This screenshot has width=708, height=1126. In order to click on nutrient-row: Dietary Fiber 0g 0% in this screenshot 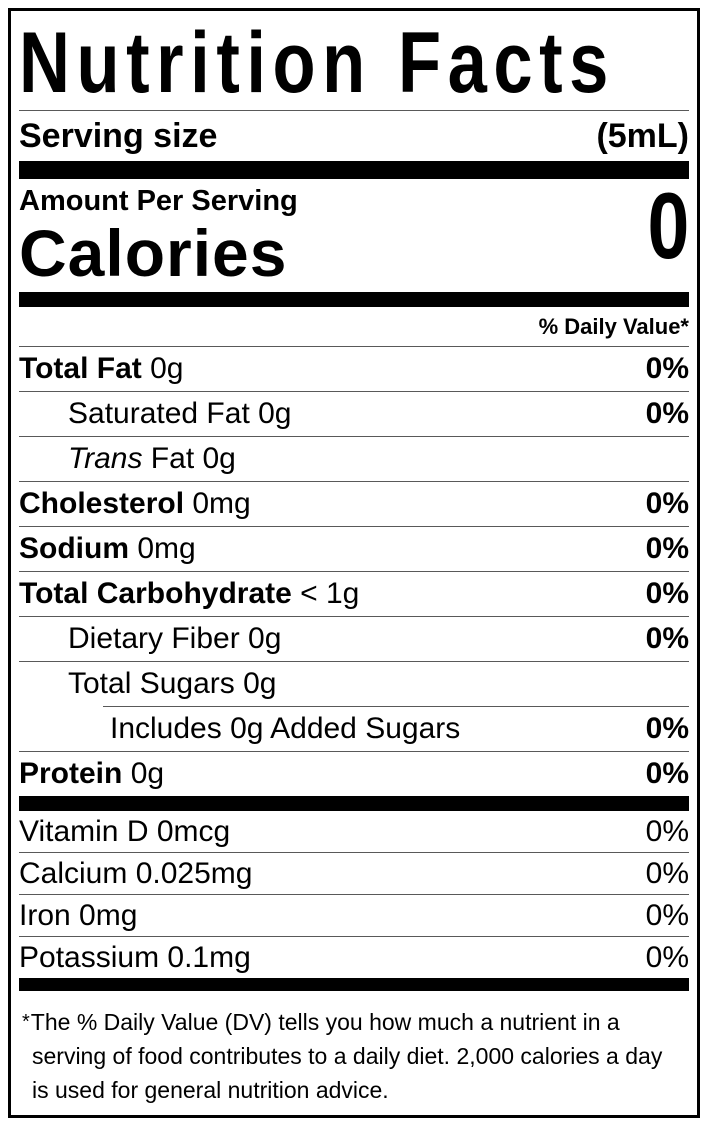, I will do `click(354, 639)`.